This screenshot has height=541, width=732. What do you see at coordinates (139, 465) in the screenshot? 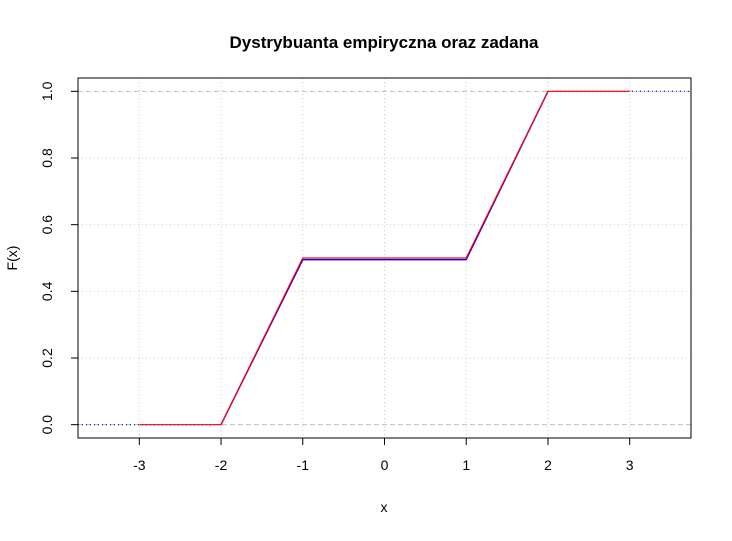
I see `x-tick-label-0: -3` at bounding box center [139, 465].